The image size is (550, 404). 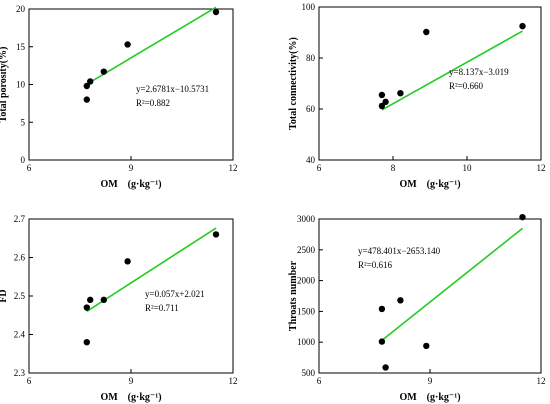 I want to click on y-tick-label: 1500, so click(x=306, y=311).